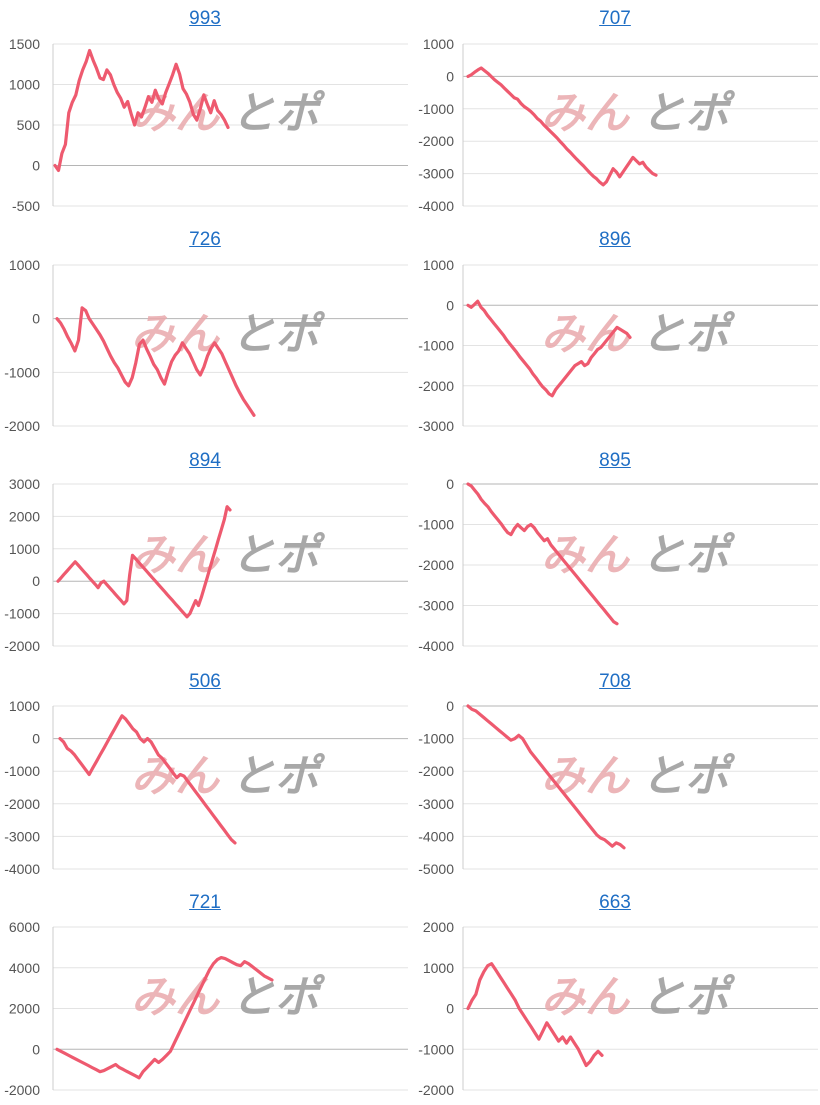  I want to click on chart-panel-708: 708 0 -1000 -2000 -3000 -4000 -5000 みん とポ, so click(615, 773).